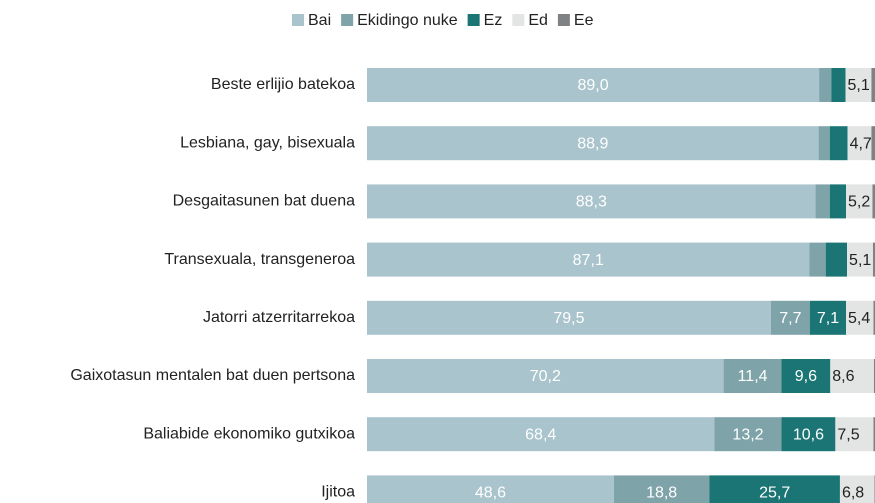 This screenshot has width=875, height=503. I want to click on legend-label: Ed, so click(538, 20).